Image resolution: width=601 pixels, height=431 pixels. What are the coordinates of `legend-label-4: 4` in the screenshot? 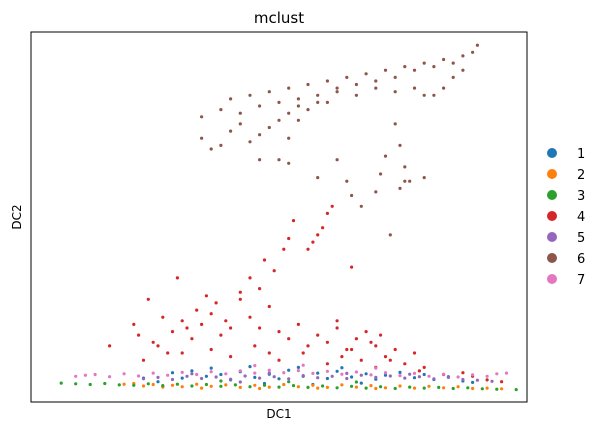 It's located at (581, 217).